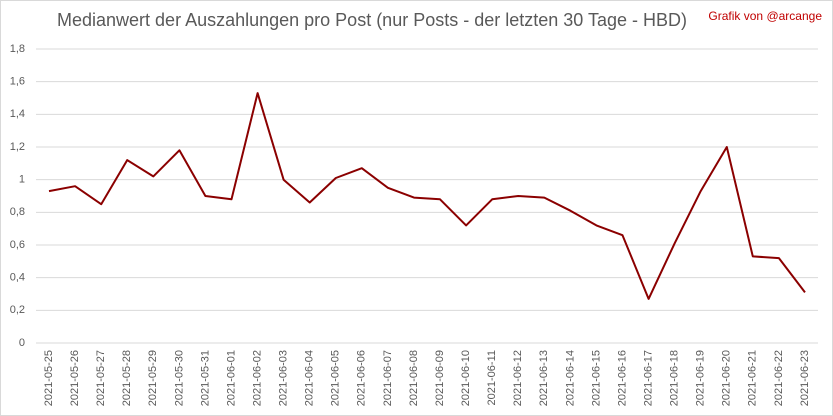 Image resolution: width=833 pixels, height=416 pixels. I want to click on x-tick-label: 2021-06-22, so click(779, 378).